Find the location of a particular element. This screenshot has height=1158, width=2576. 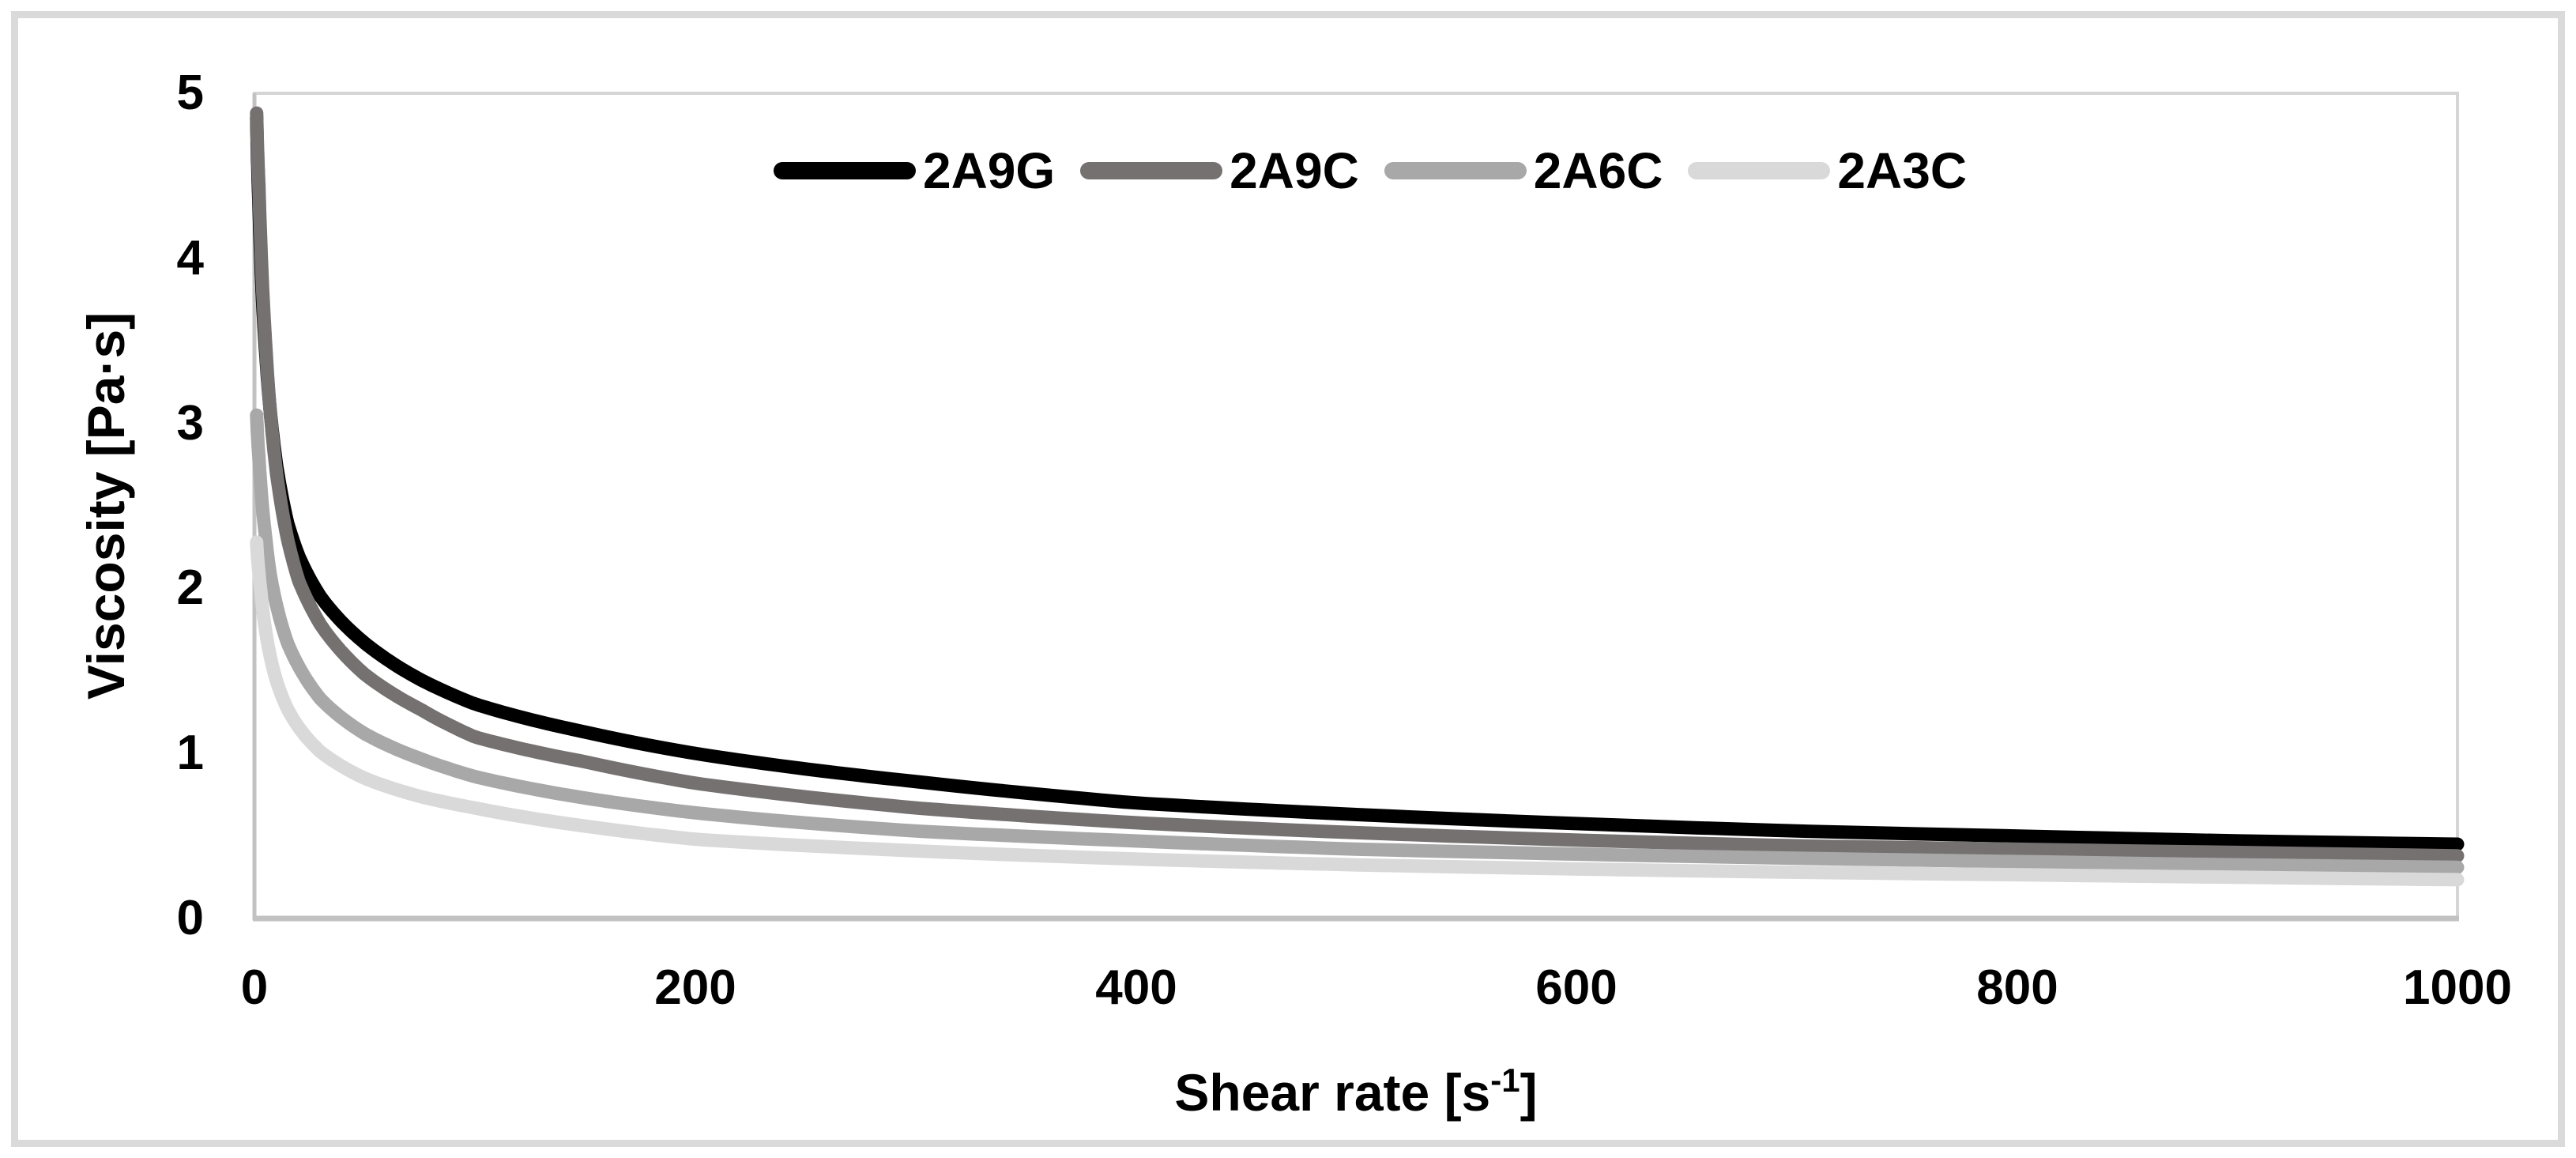

x-tick-label-0: 0 is located at coordinates (254, 987).